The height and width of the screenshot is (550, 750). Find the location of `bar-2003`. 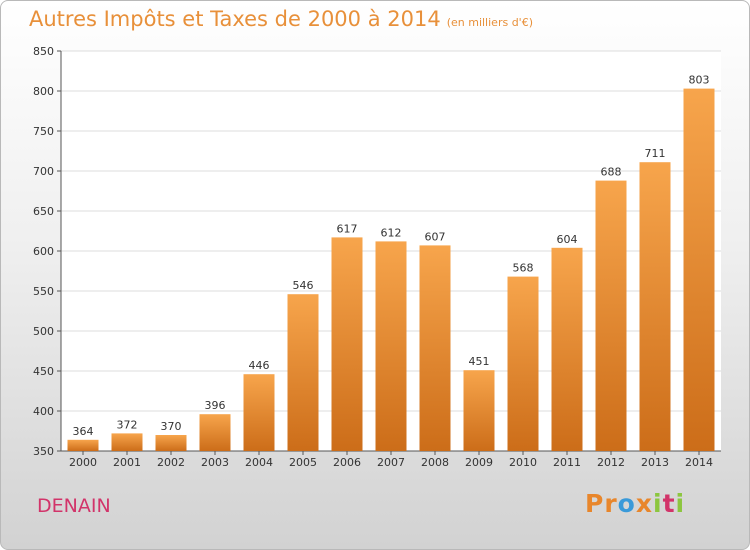

bar-2003 is located at coordinates (215, 432).